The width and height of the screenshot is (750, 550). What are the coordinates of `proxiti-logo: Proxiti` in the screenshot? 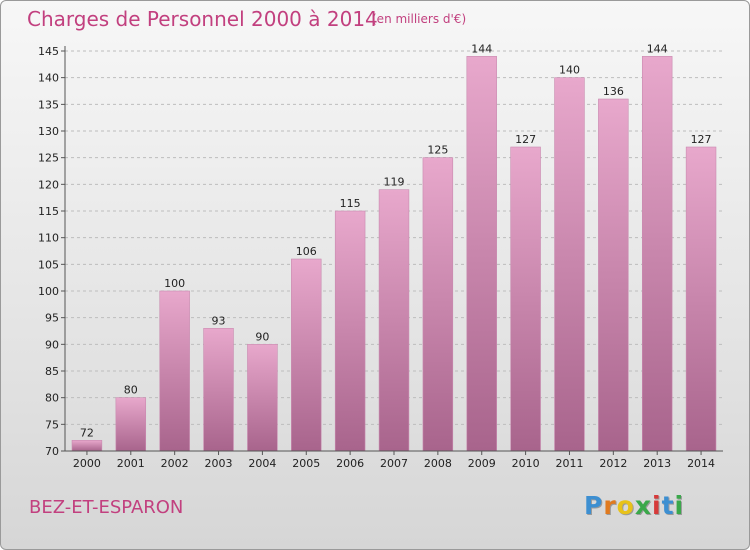 It's located at (634, 505).